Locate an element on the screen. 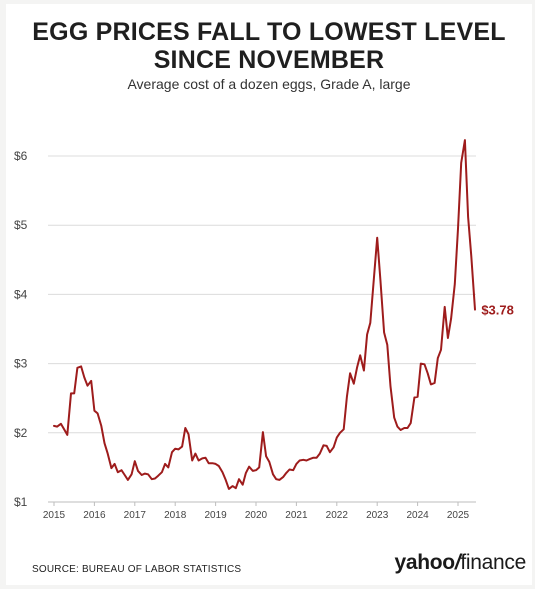 The image size is (535, 589). x-tick-label: 2015 is located at coordinates (54, 515).